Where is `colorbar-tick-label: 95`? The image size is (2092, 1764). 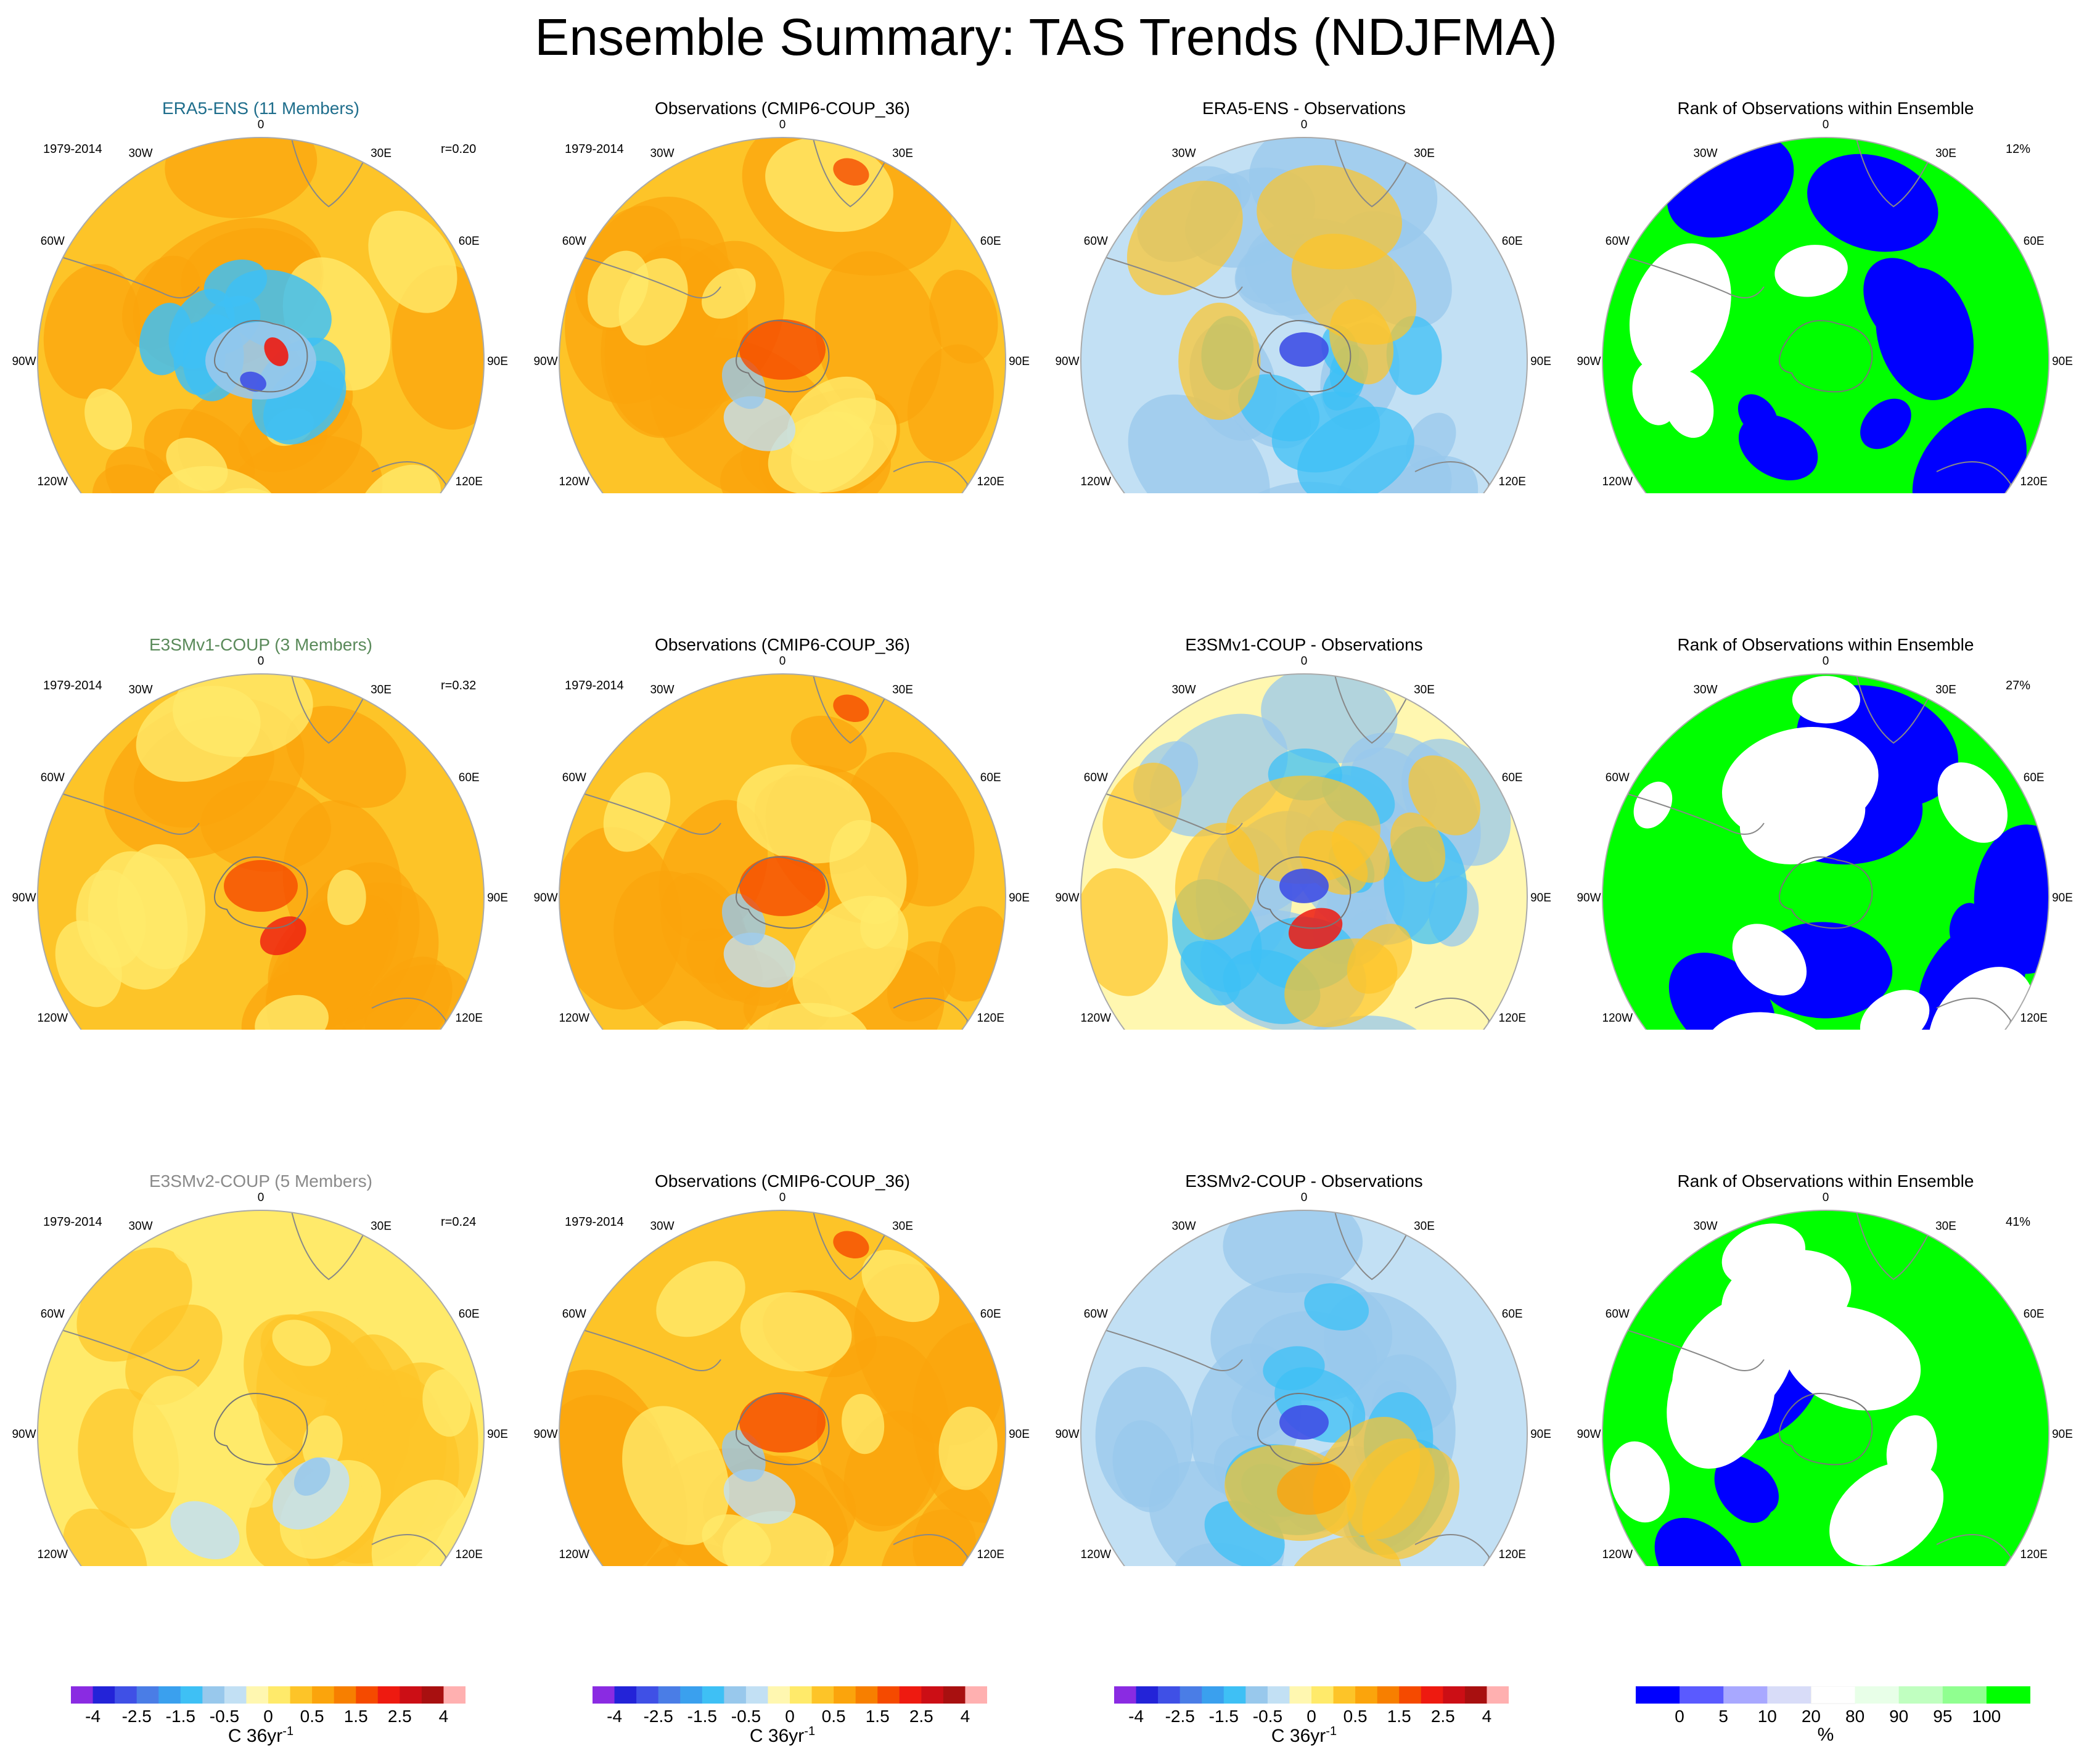 colorbar-tick-label: 95 is located at coordinates (1943, 1716).